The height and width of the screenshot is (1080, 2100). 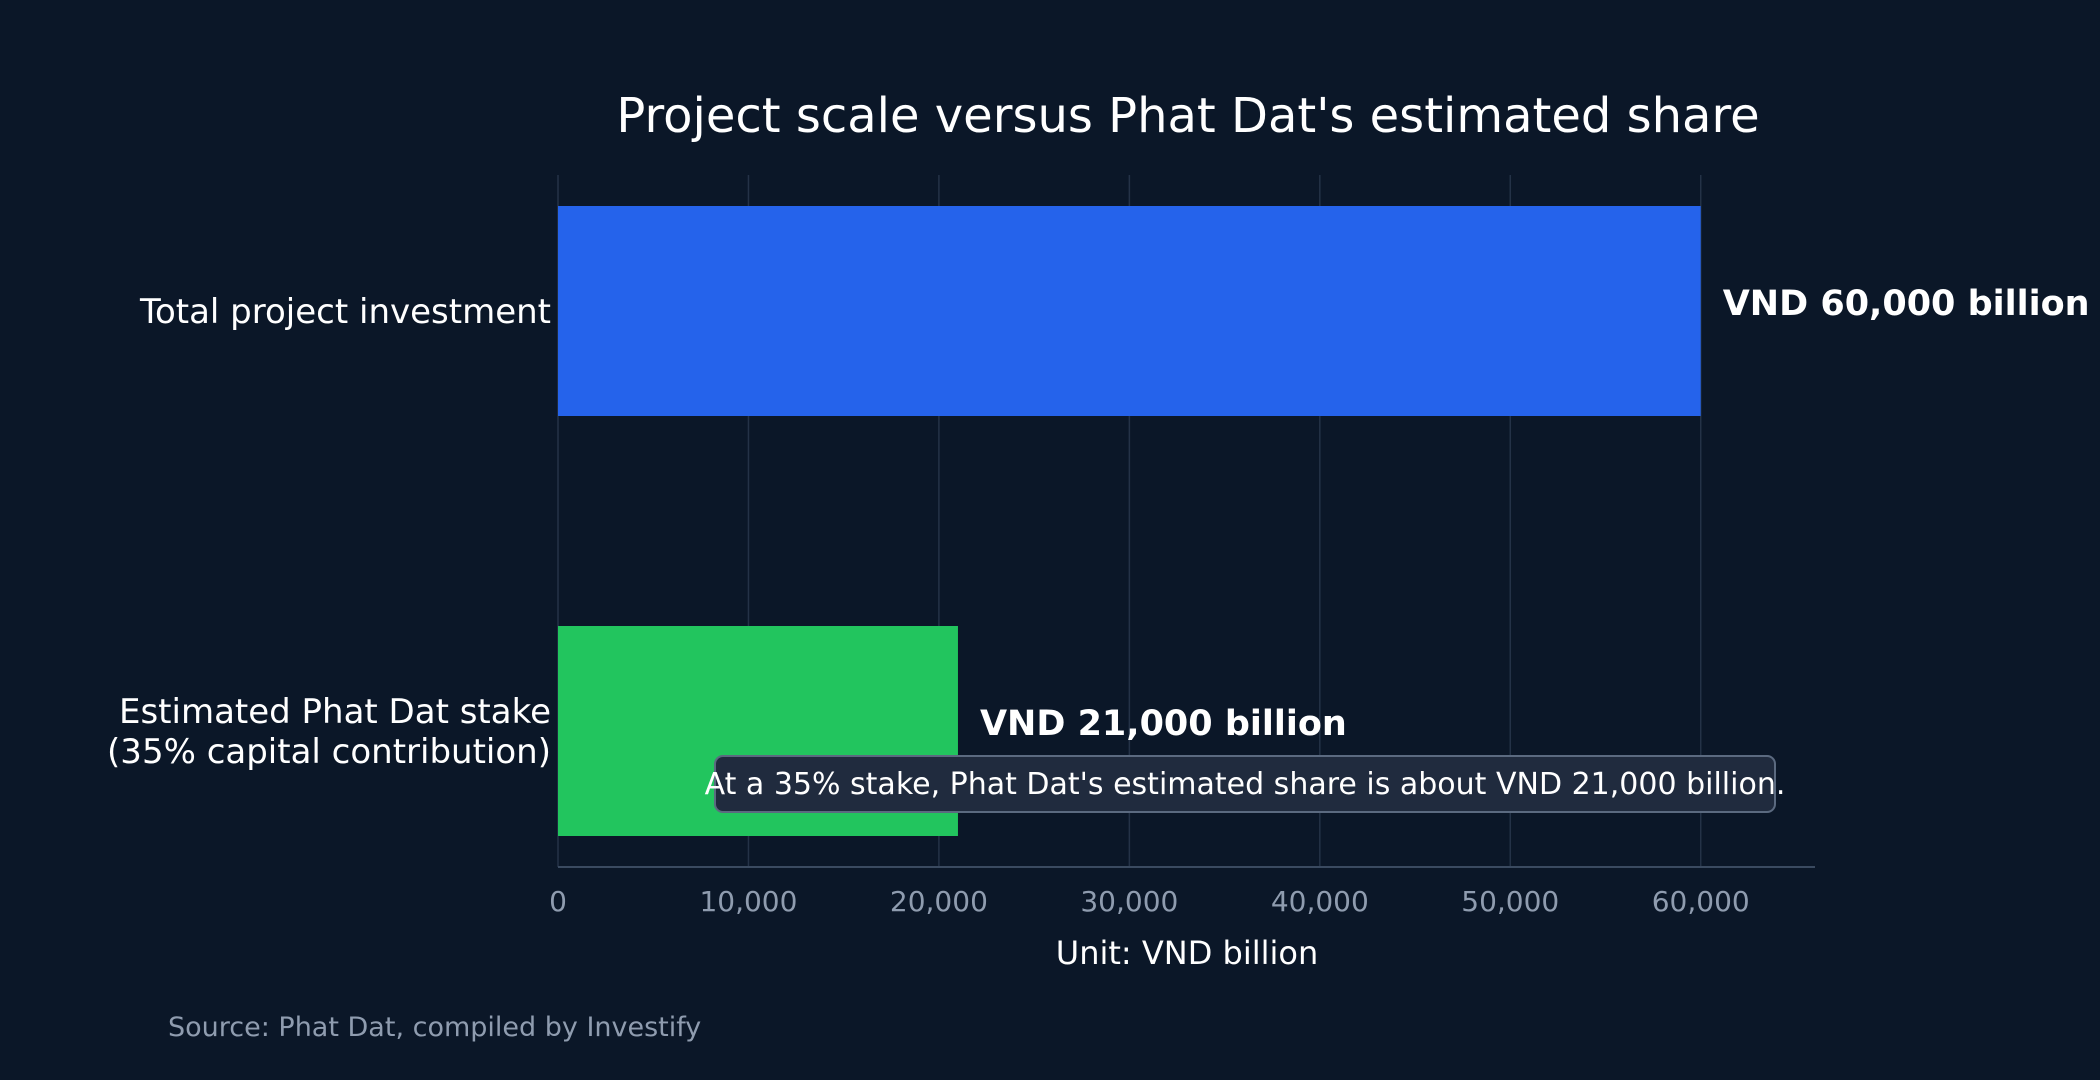 What do you see at coordinates (748, 901) in the screenshot?
I see `x-tick-label: 10,000` at bounding box center [748, 901].